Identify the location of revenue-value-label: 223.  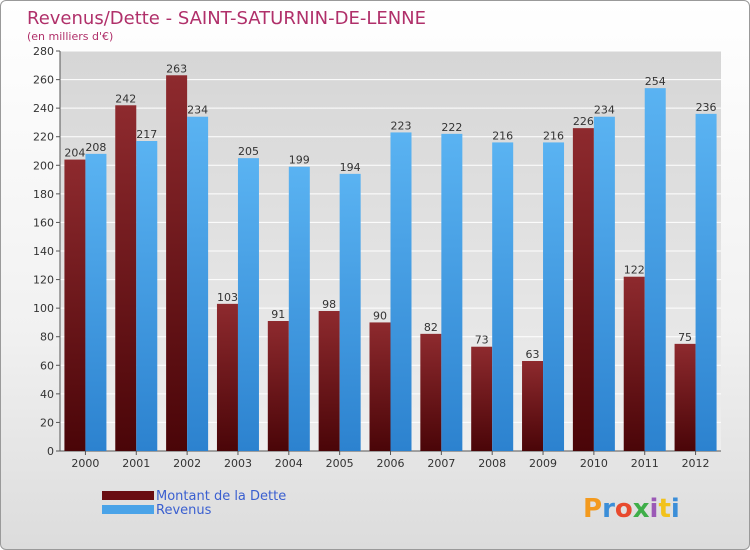
(401, 125).